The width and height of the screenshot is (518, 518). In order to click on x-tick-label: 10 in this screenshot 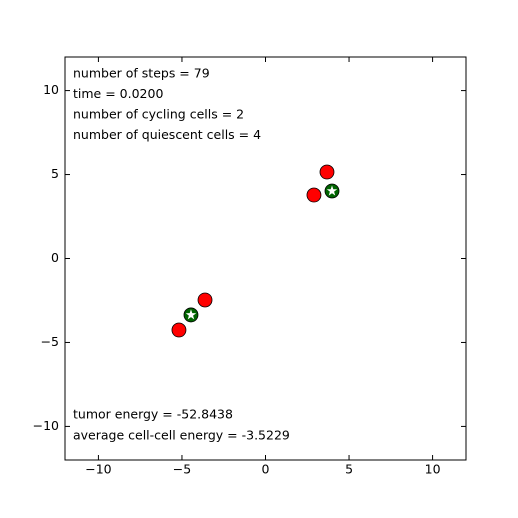, I will do `click(433, 469)`.